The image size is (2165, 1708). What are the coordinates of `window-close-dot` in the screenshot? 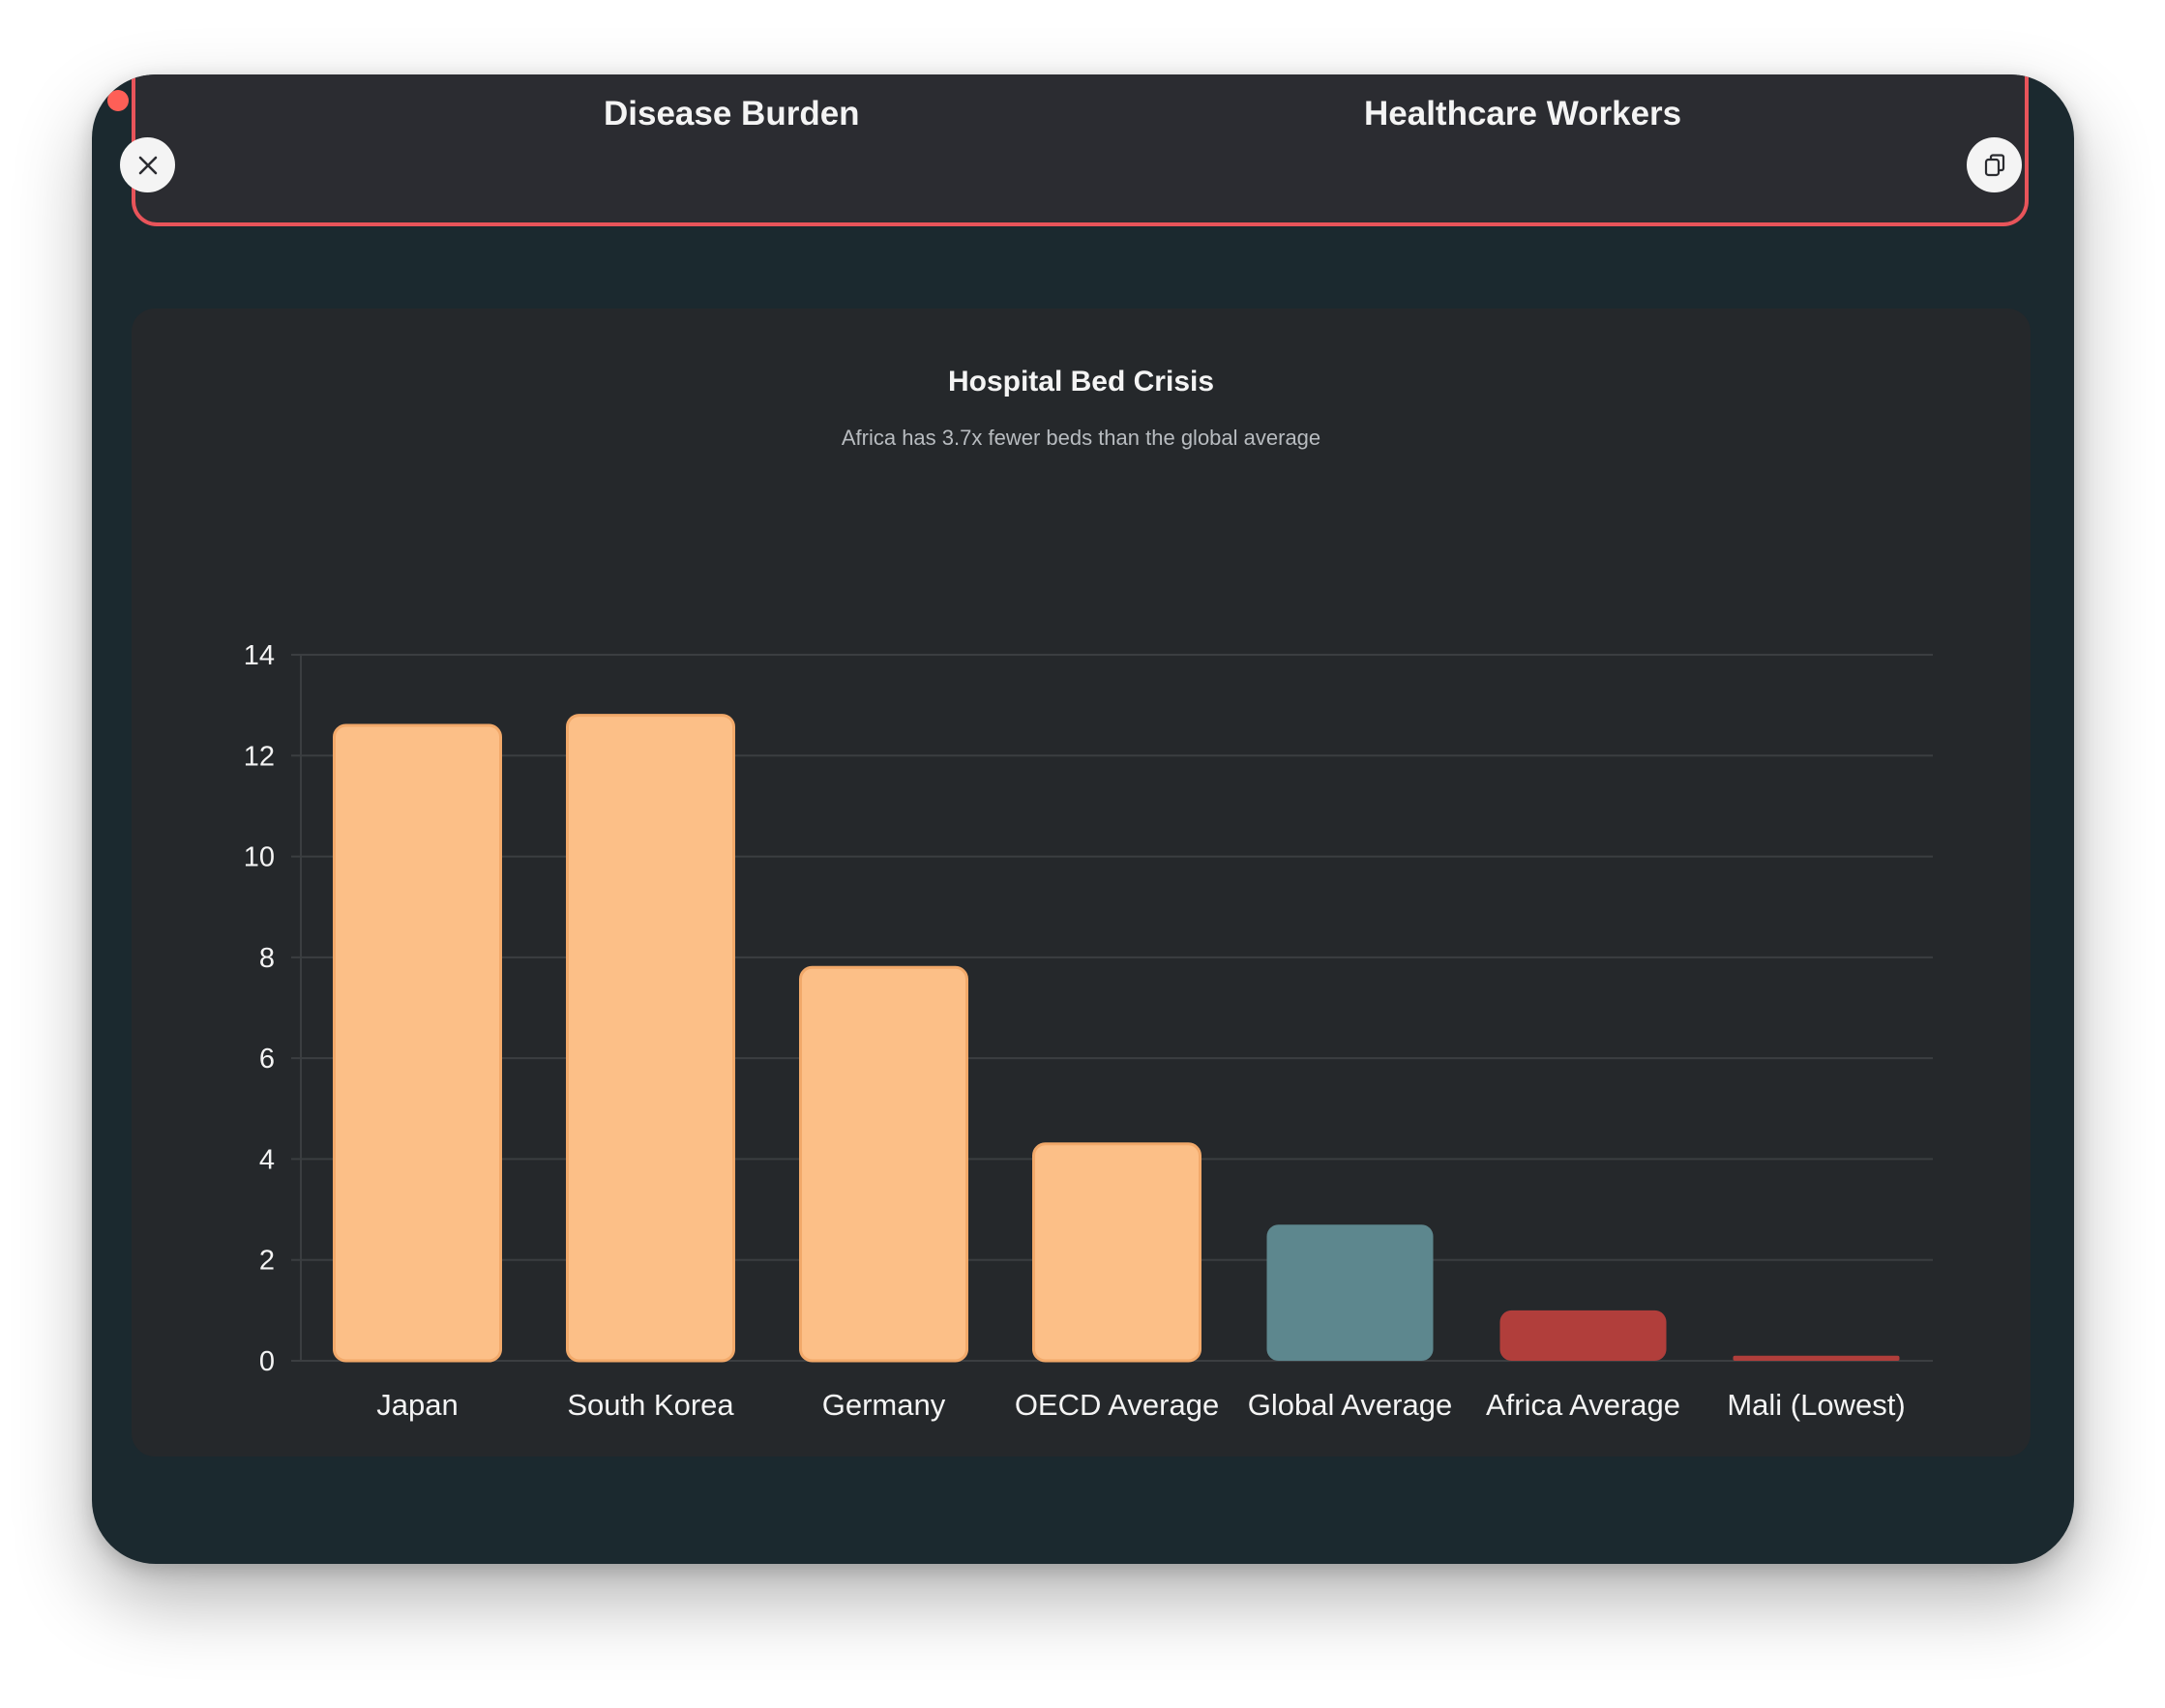 It's located at (118, 100).